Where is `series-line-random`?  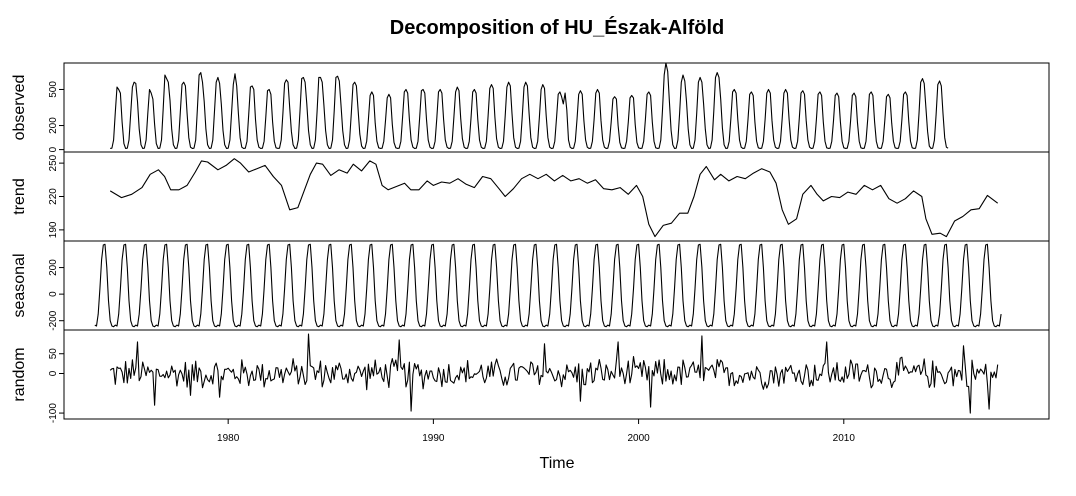
series-line-random is located at coordinates (554, 373).